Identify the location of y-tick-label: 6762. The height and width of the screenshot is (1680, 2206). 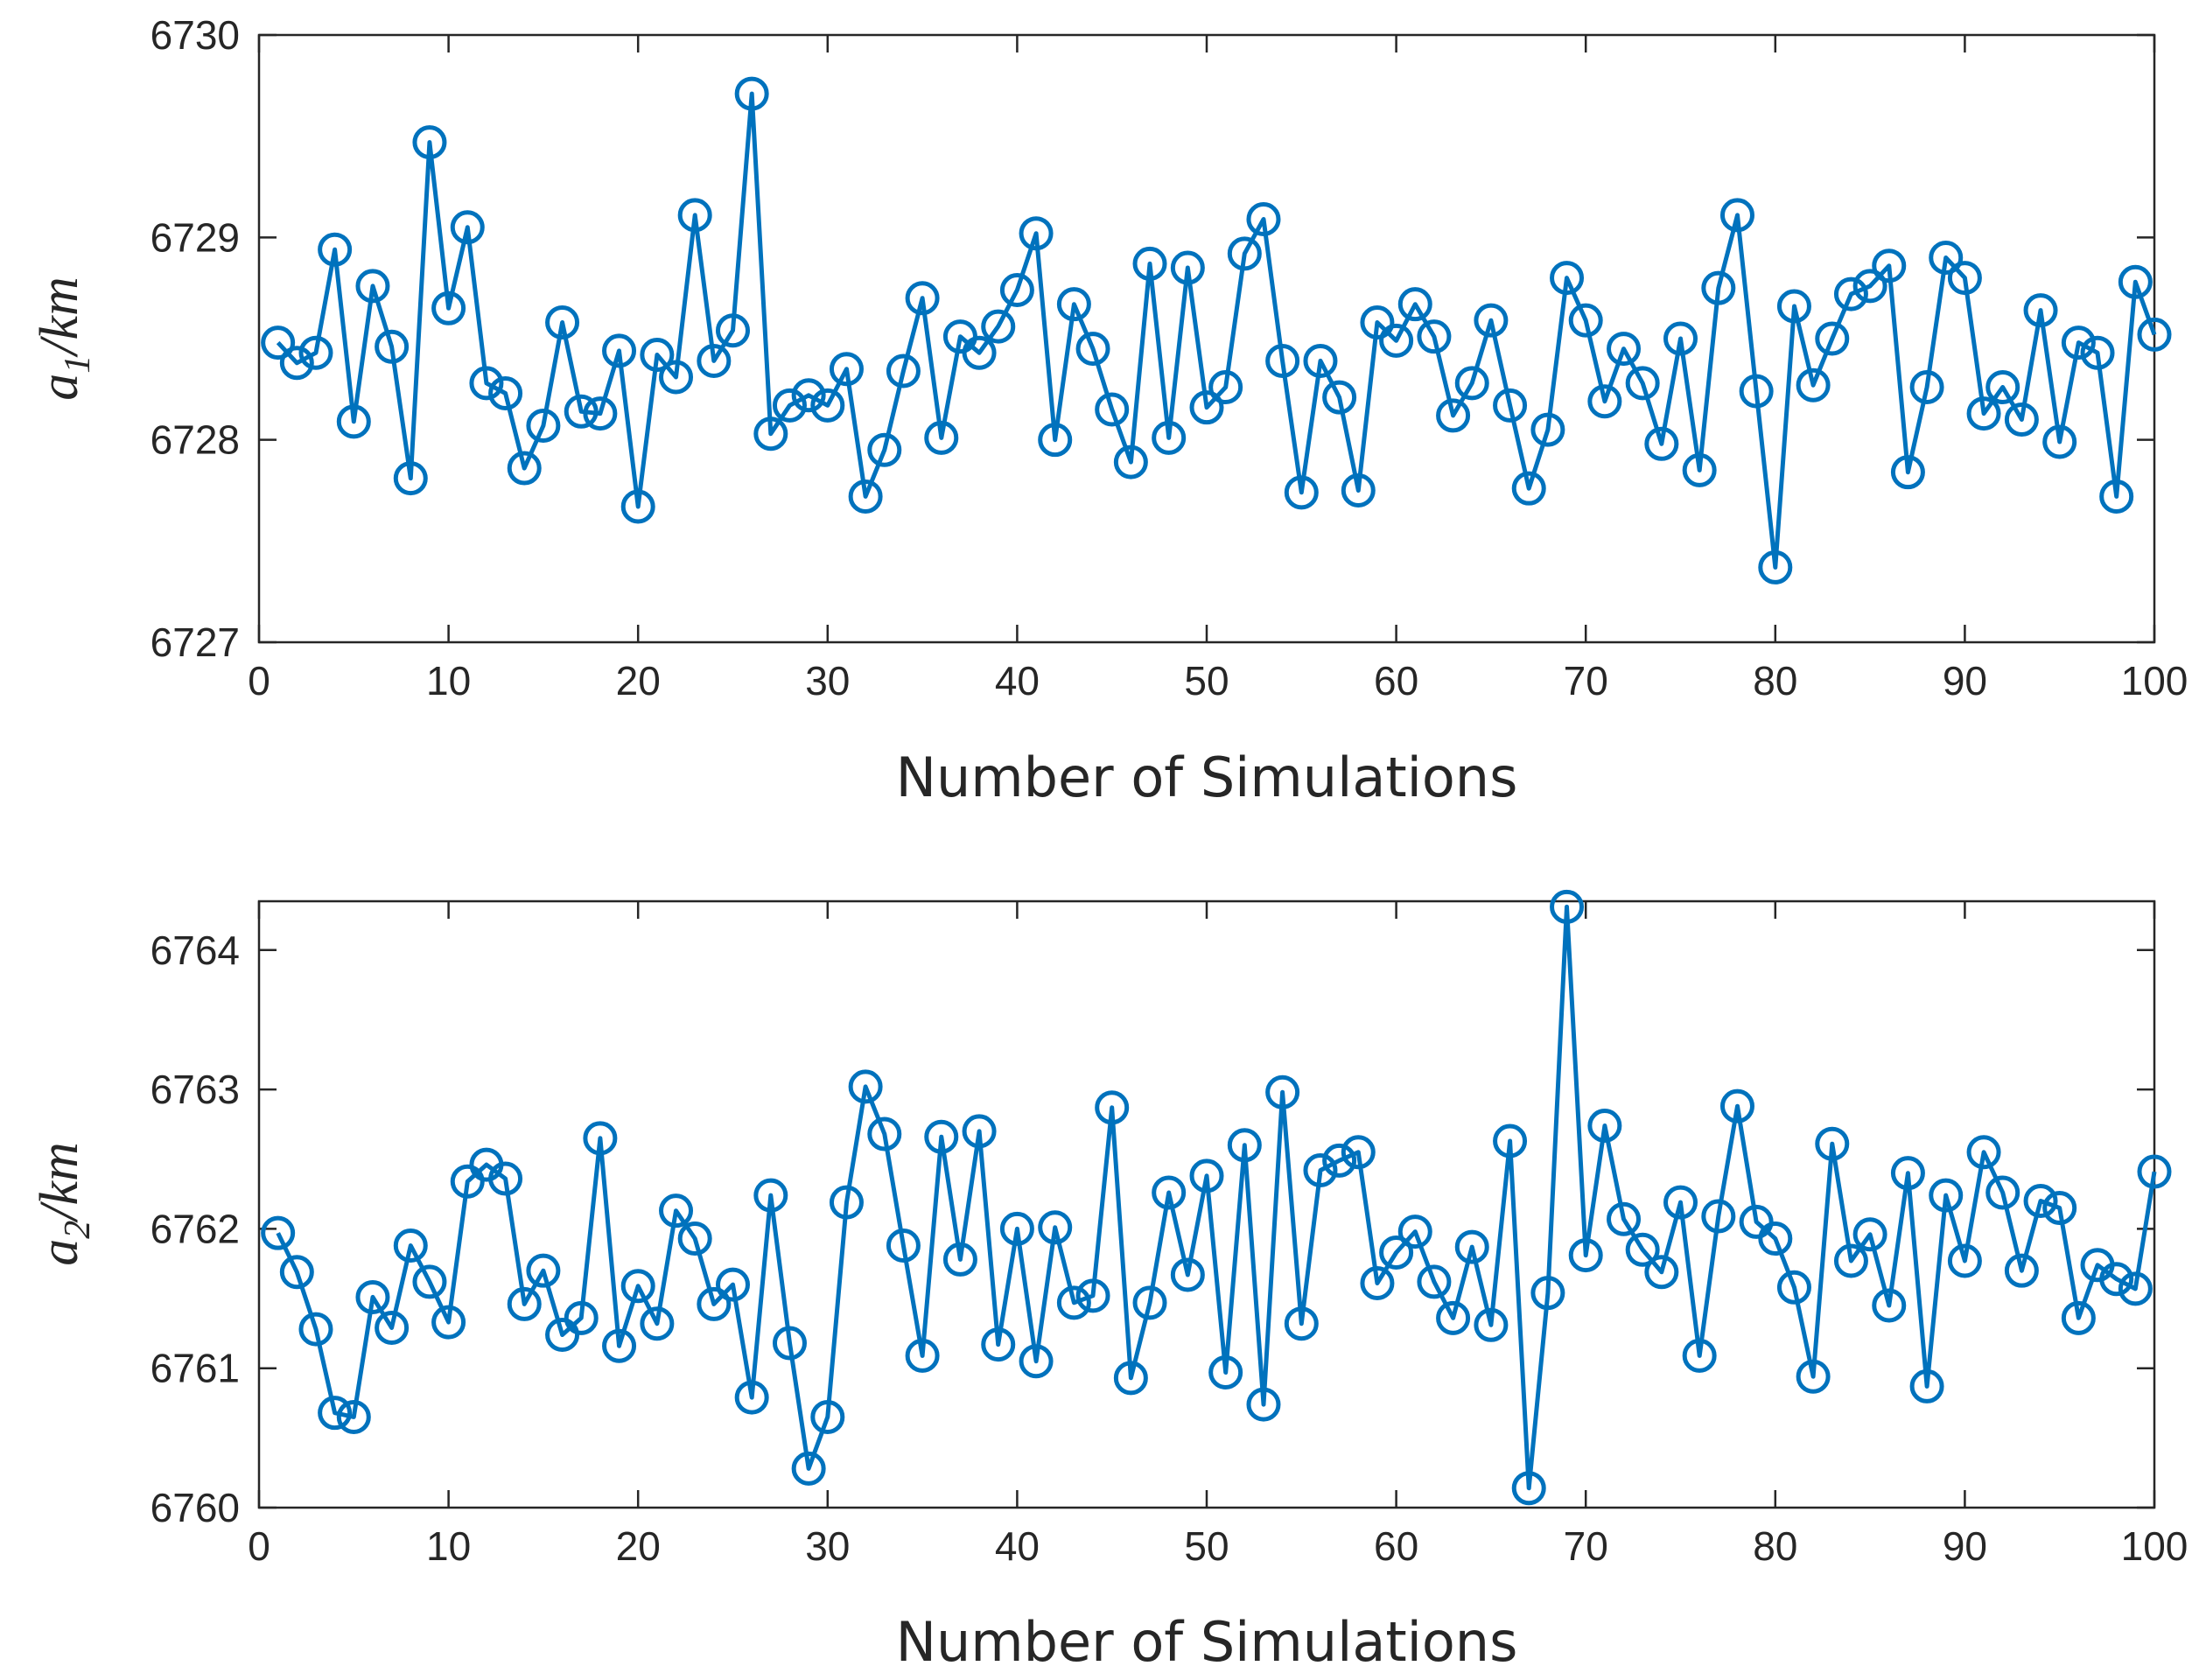
(195, 1228).